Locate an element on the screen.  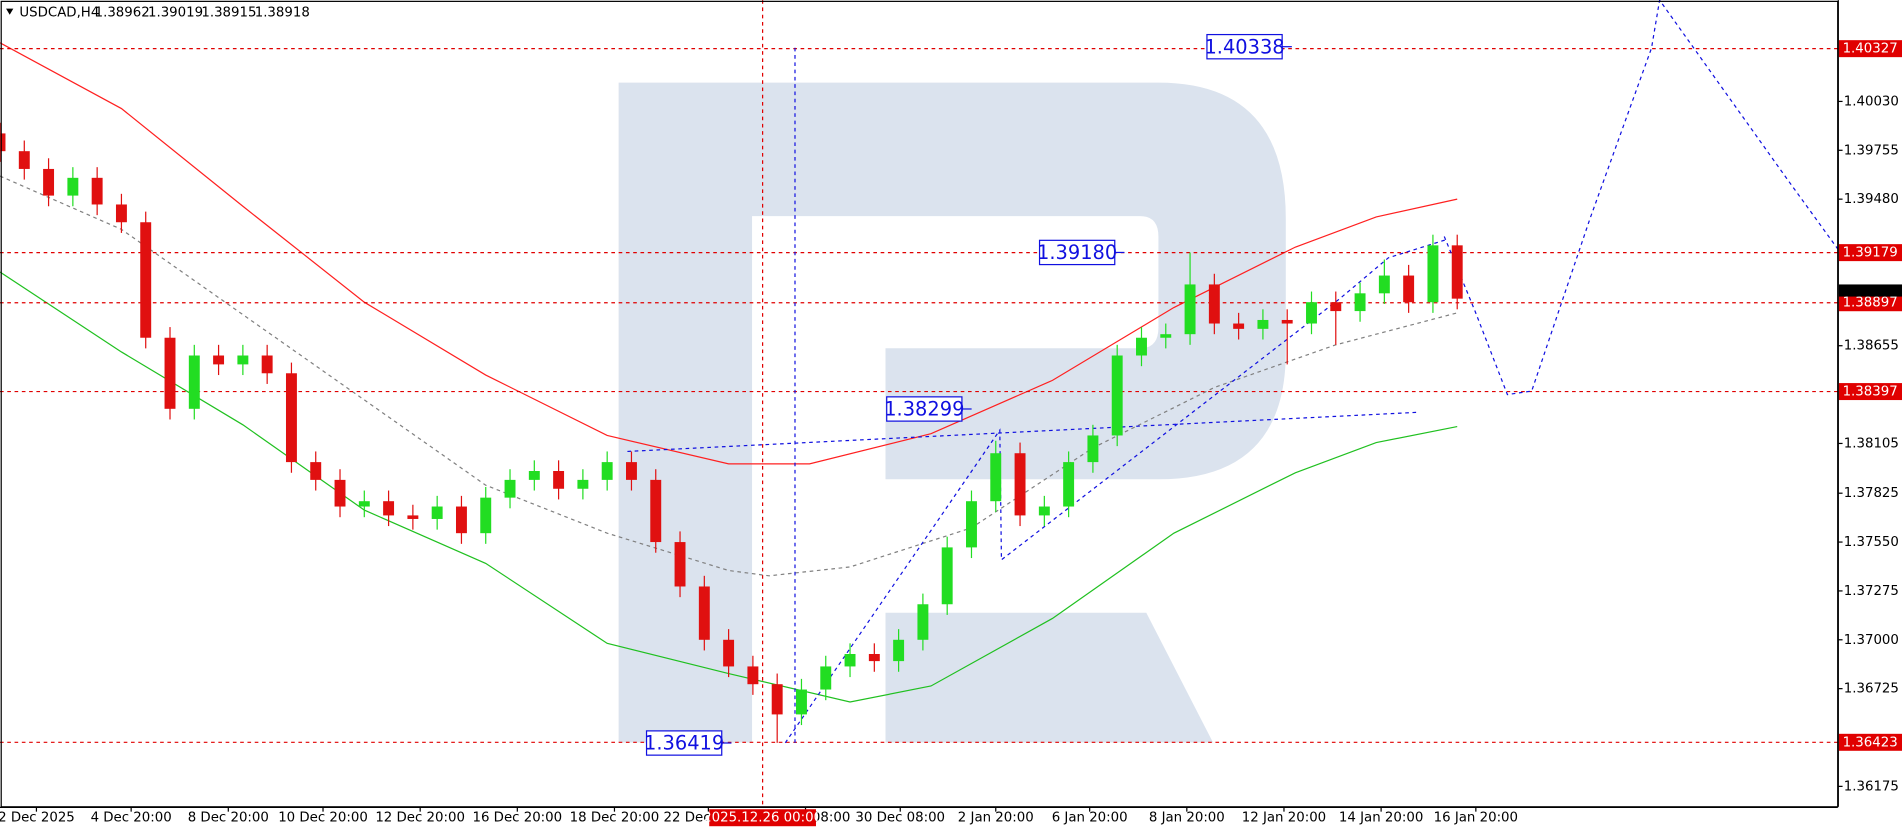
x-tick-label: 12 Dec 20:00 is located at coordinates (420, 818).